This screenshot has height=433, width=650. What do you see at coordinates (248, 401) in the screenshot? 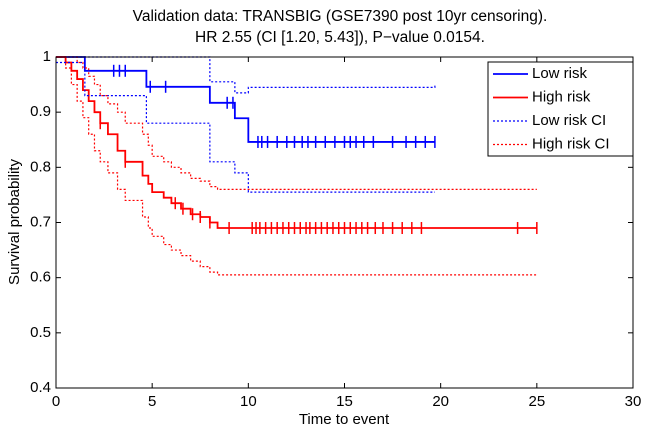
I see `x-tick-label: 10` at bounding box center [248, 401].